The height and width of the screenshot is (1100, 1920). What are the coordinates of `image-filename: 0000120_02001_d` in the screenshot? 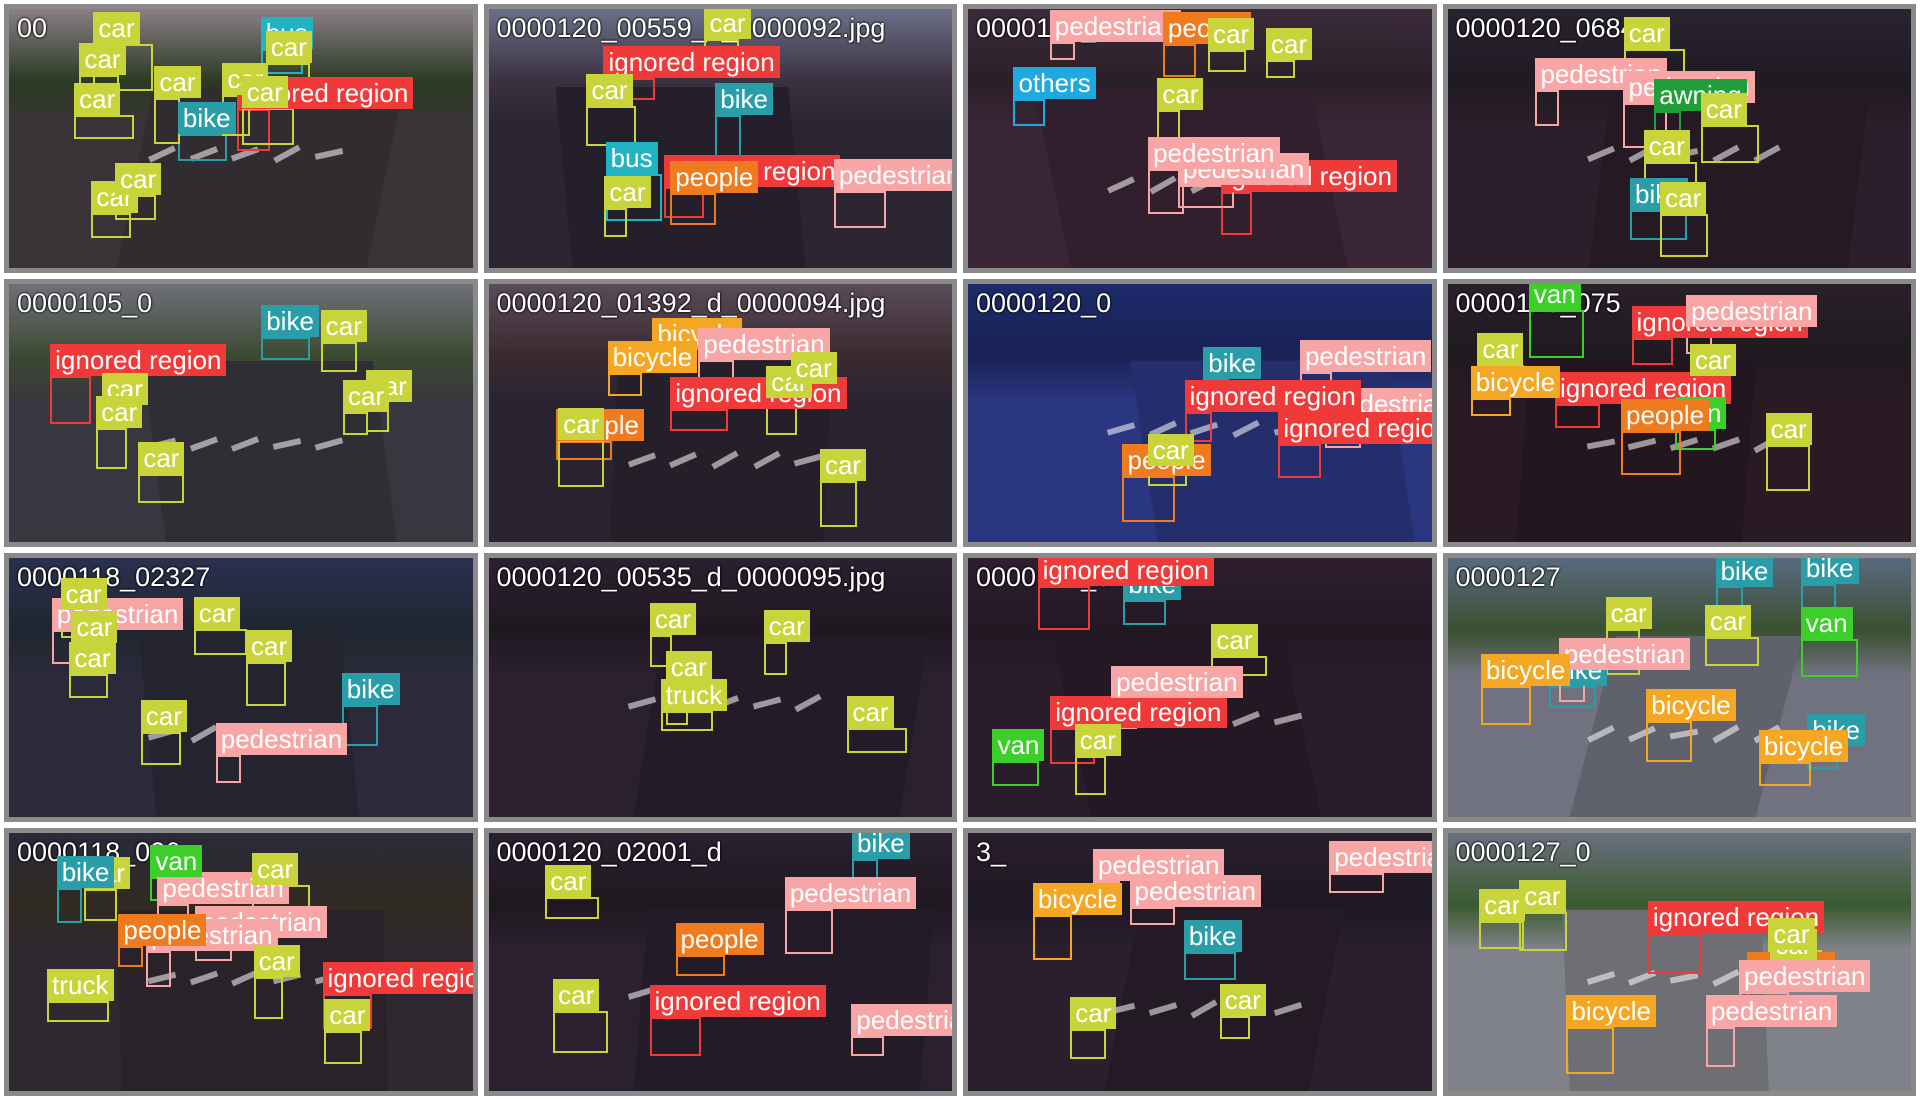 It's located at (609, 851).